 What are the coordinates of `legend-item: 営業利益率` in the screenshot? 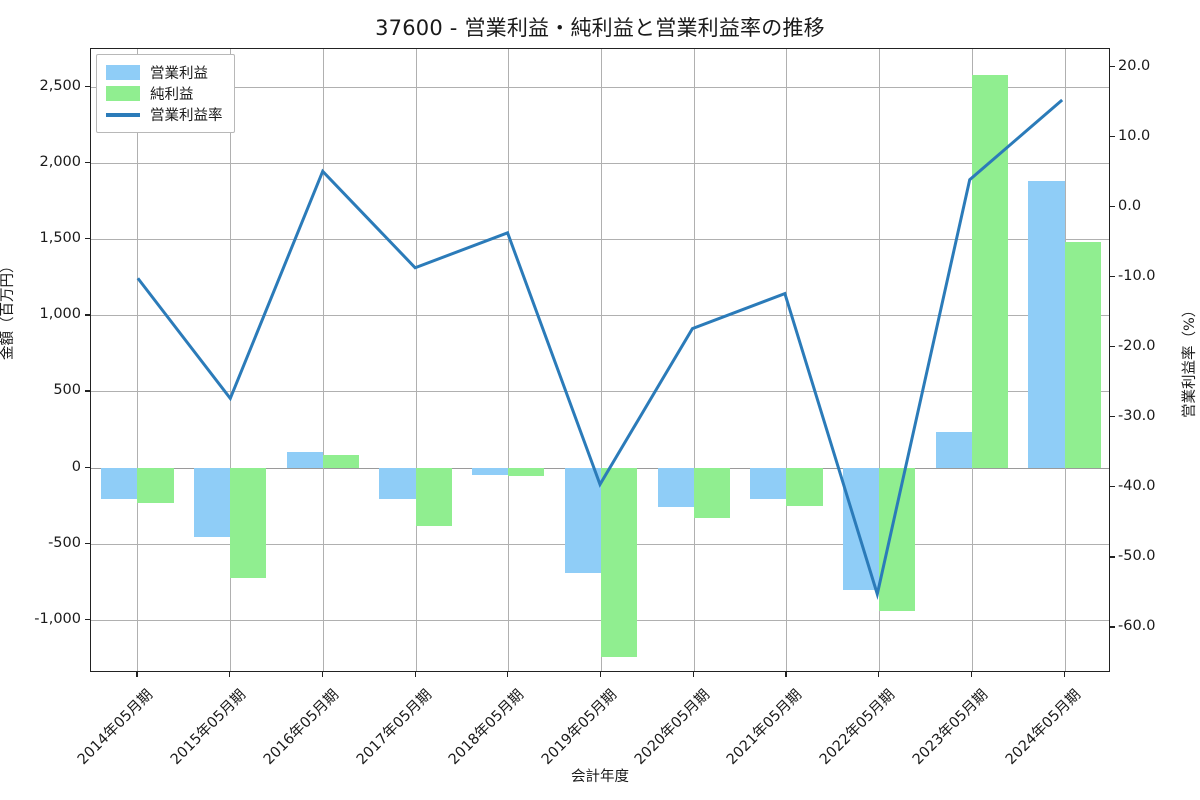 It's located at (164, 114).